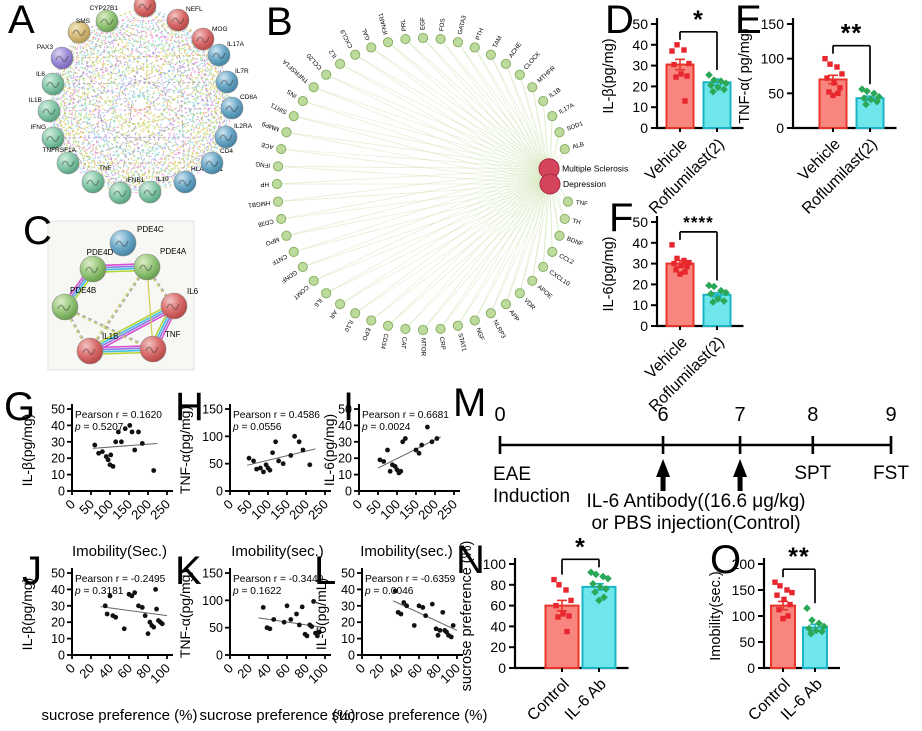  Describe the element at coordinates (498, 606) in the screenshot. I see `svg-text: 60` at that location.